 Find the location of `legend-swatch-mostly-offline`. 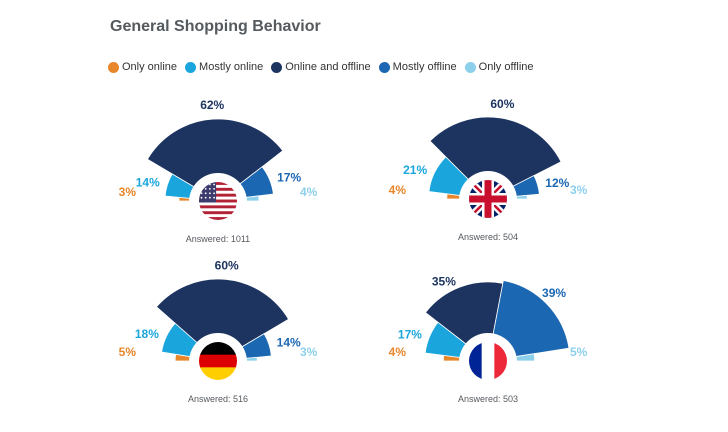

legend-swatch-mostly-offline is located at coordinates (384, 67).